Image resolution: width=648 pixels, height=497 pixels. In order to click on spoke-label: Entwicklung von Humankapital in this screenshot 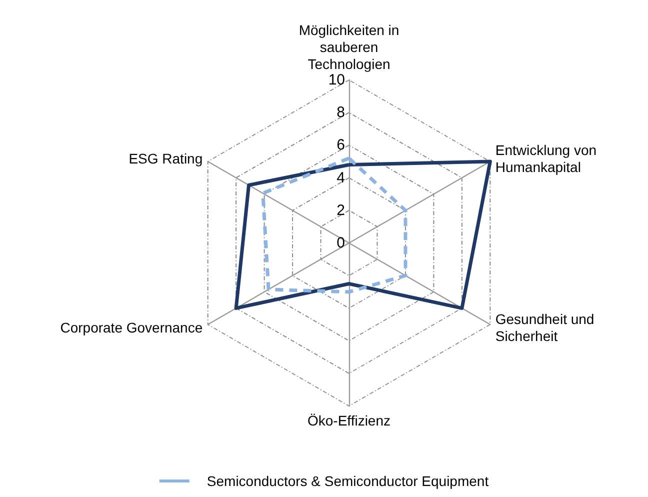, I will do `click(546, 158)`.